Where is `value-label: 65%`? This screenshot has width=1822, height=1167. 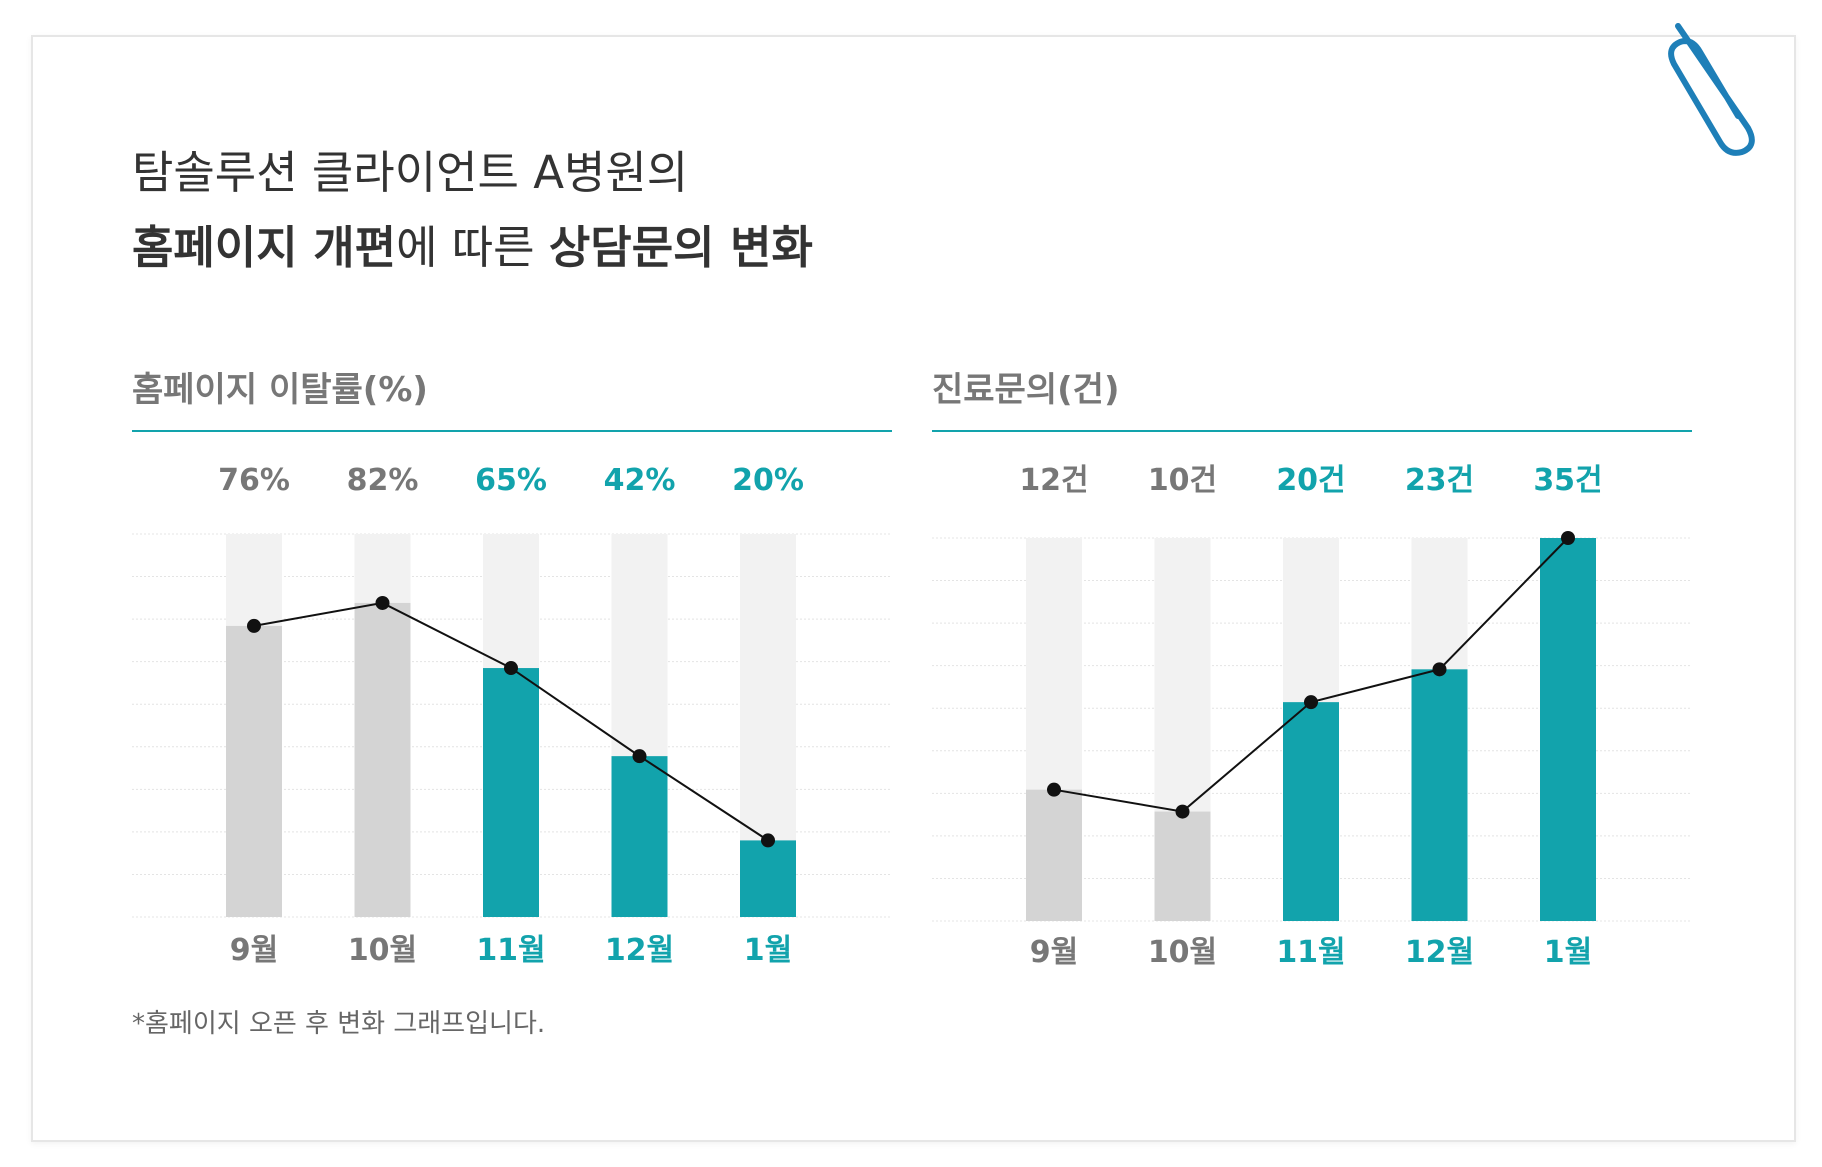 value-label: 65% is located at coordinates (511, 480).